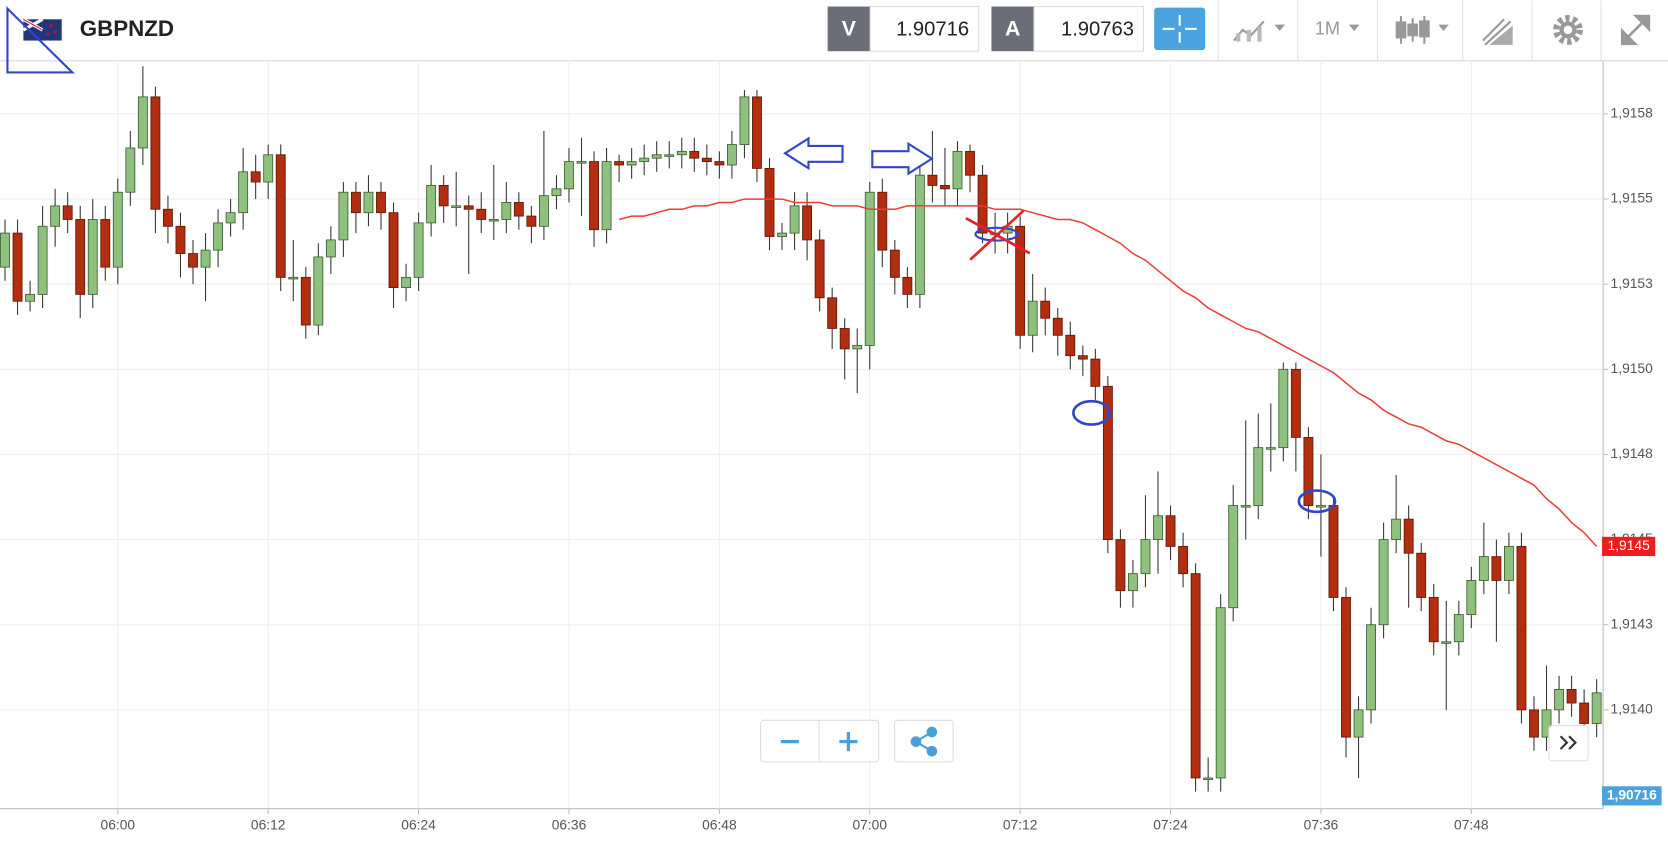 This screenshot has width=1668, height=846. I want to click on y-tick-label: 1,9153, so click(1632, 283).